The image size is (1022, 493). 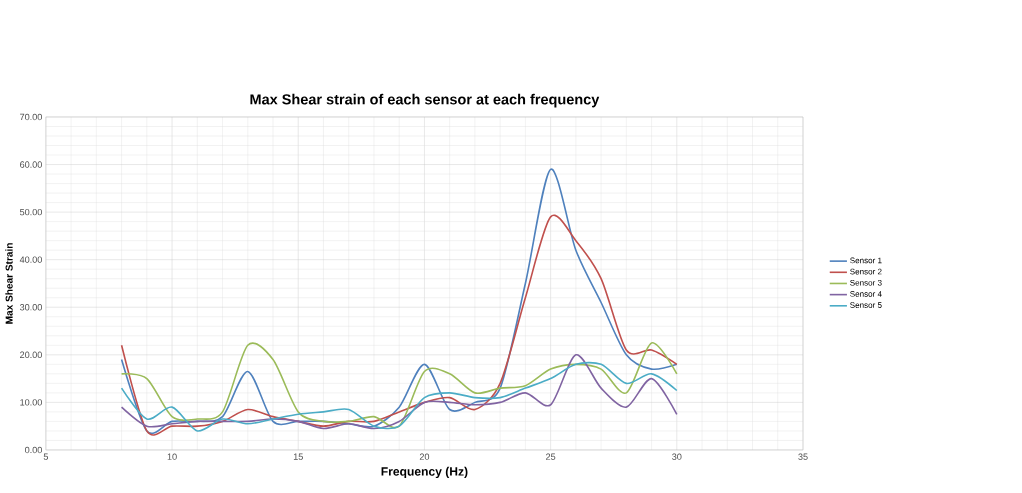 I want to click on x-axis-title: Frequency (Hz), so click(x=424, y=472).